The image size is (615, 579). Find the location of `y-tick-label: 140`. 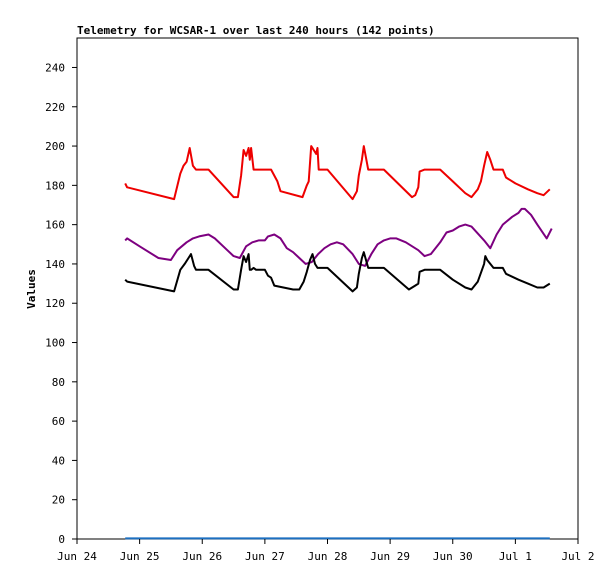

y-tick-label: 140 is located at coordinates (55, 264).